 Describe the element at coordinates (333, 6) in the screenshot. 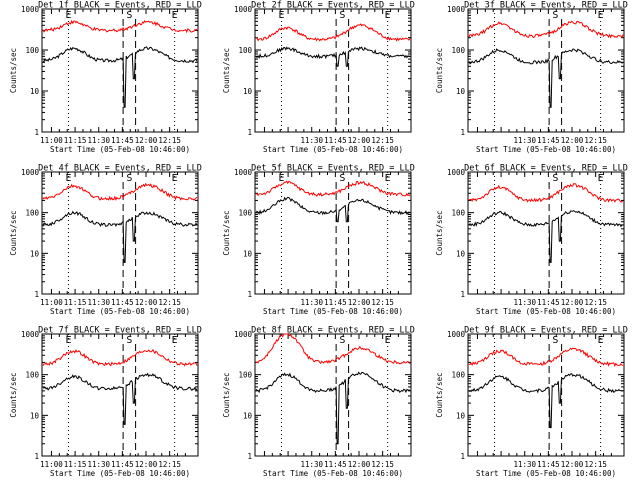

I see `panel-title: Det 2f BLACK = Events, RED = LLD` at that location.